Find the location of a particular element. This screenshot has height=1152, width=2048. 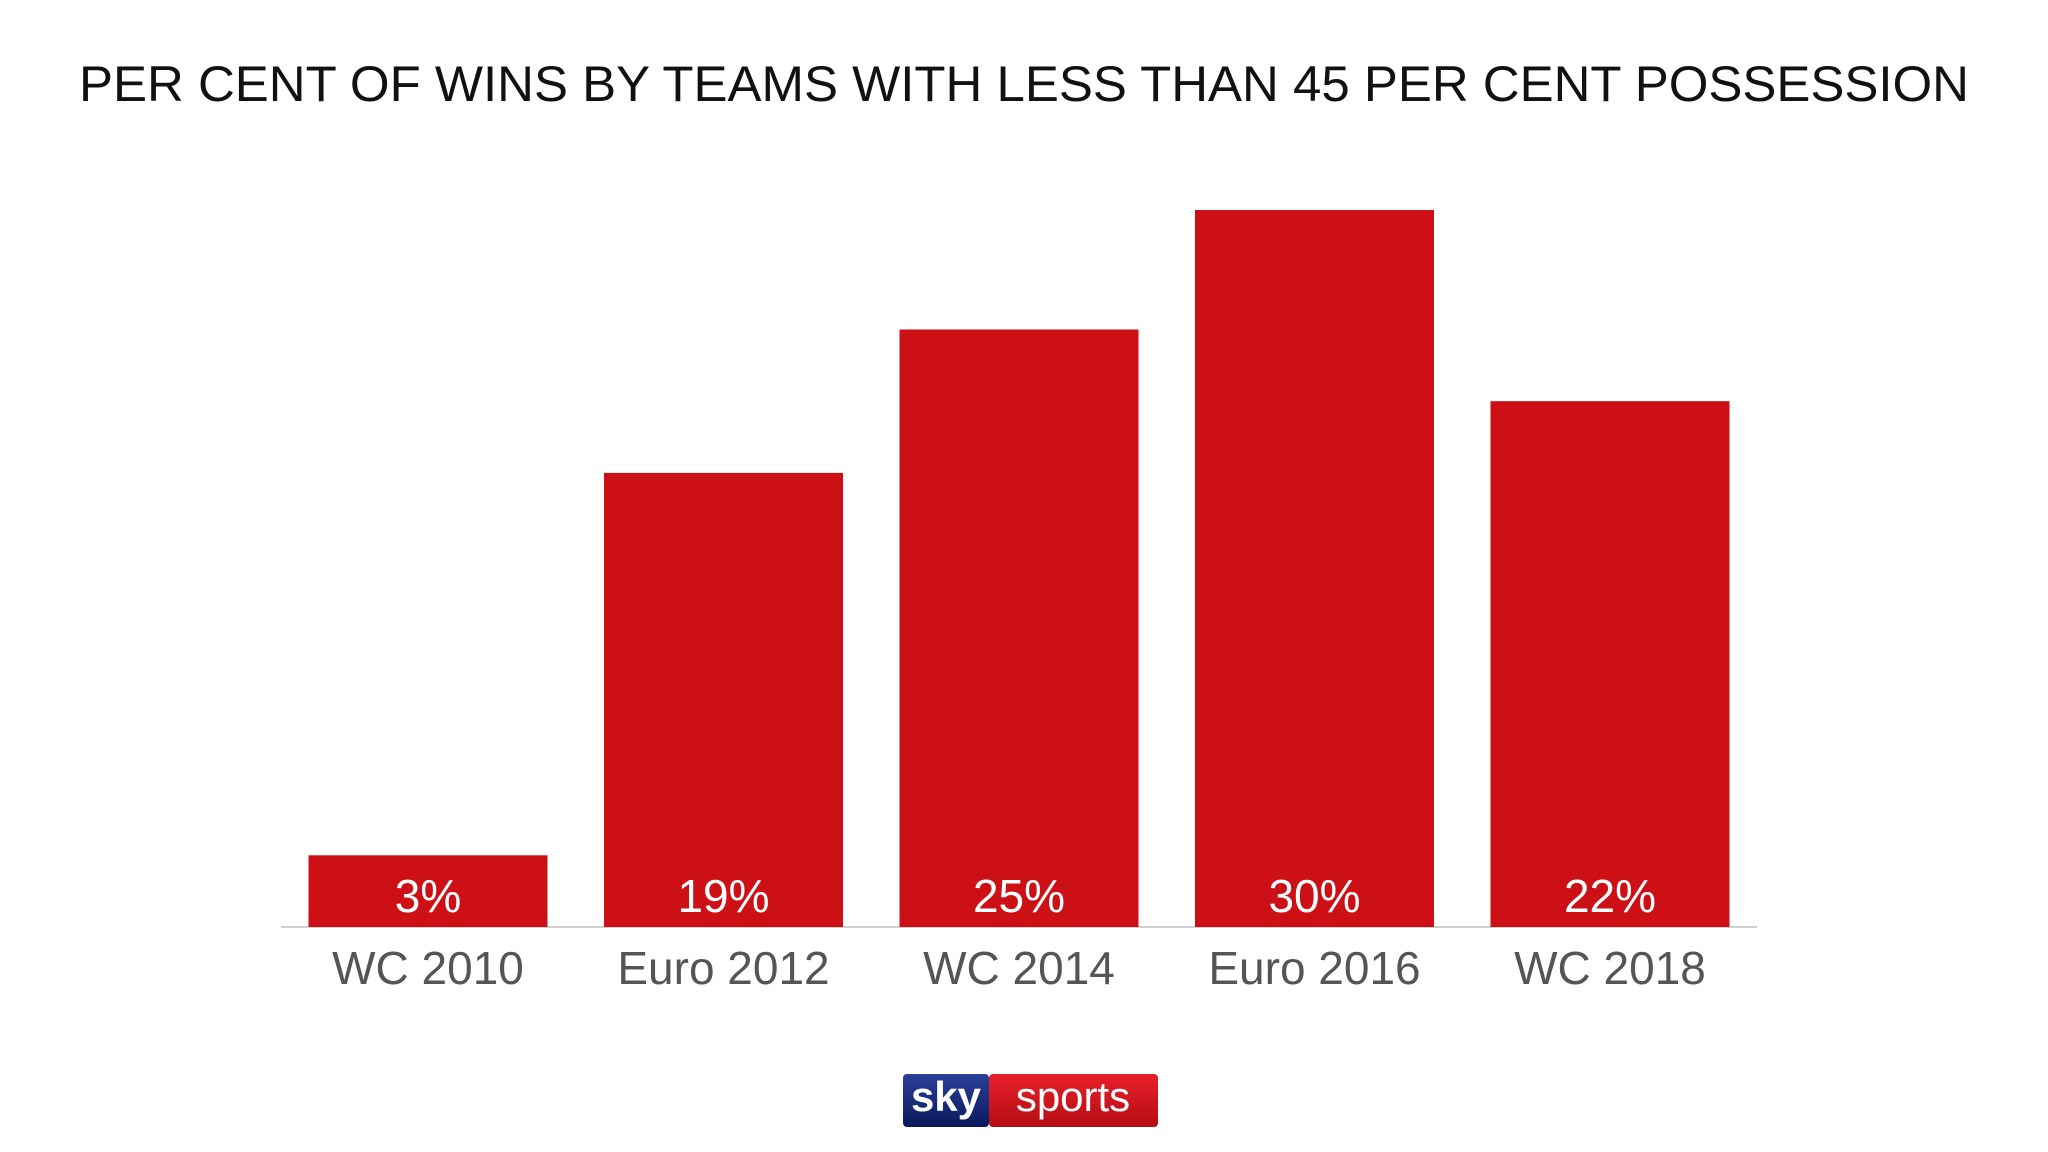

value-label: 25% is located at coordinates (1019, 896).